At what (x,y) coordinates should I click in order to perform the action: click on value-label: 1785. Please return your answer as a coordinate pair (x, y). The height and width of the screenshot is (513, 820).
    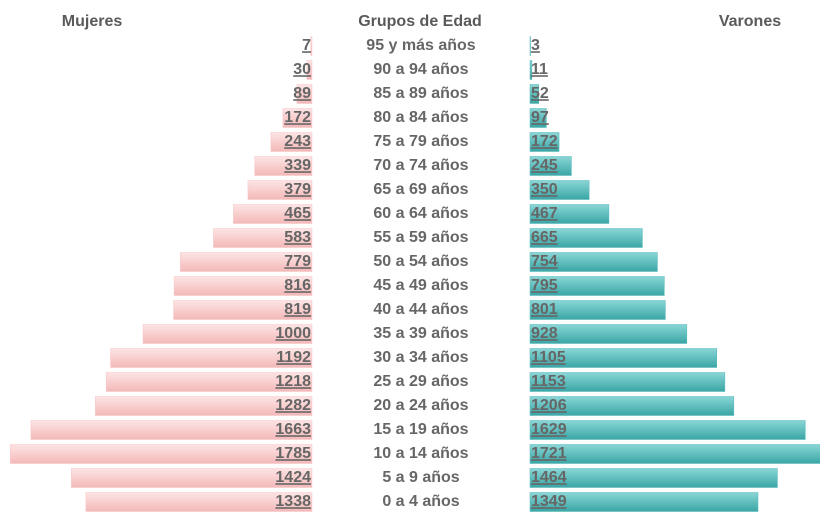
    Looking at the image, I should click on (293, 453).